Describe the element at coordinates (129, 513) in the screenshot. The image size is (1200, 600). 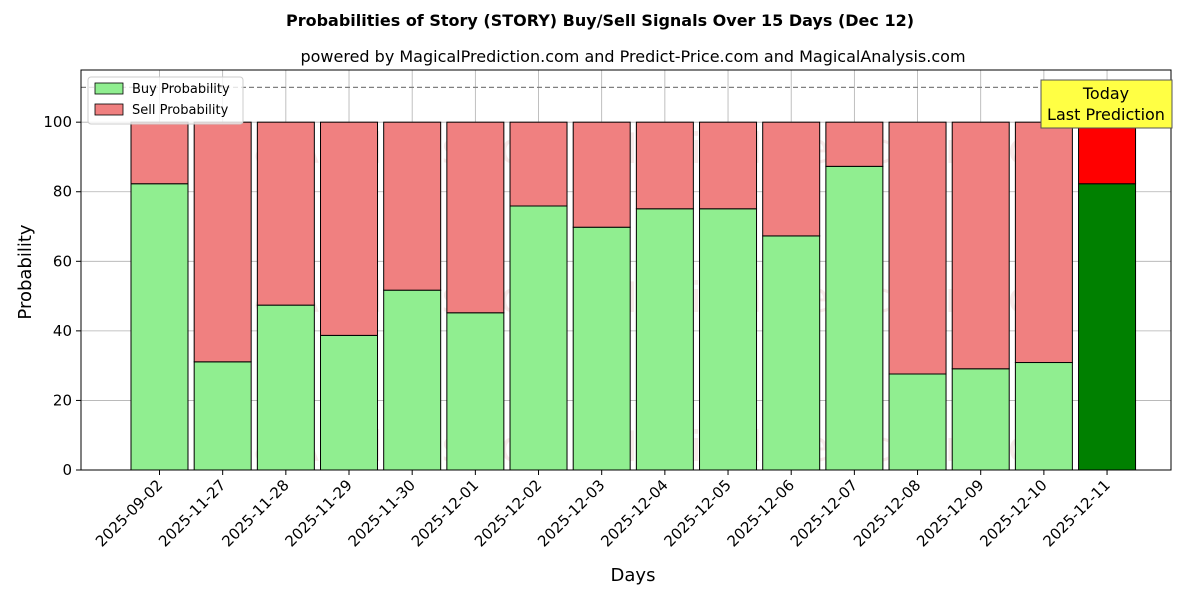
I see `x-tick-label: 2025-09-02` at that location.